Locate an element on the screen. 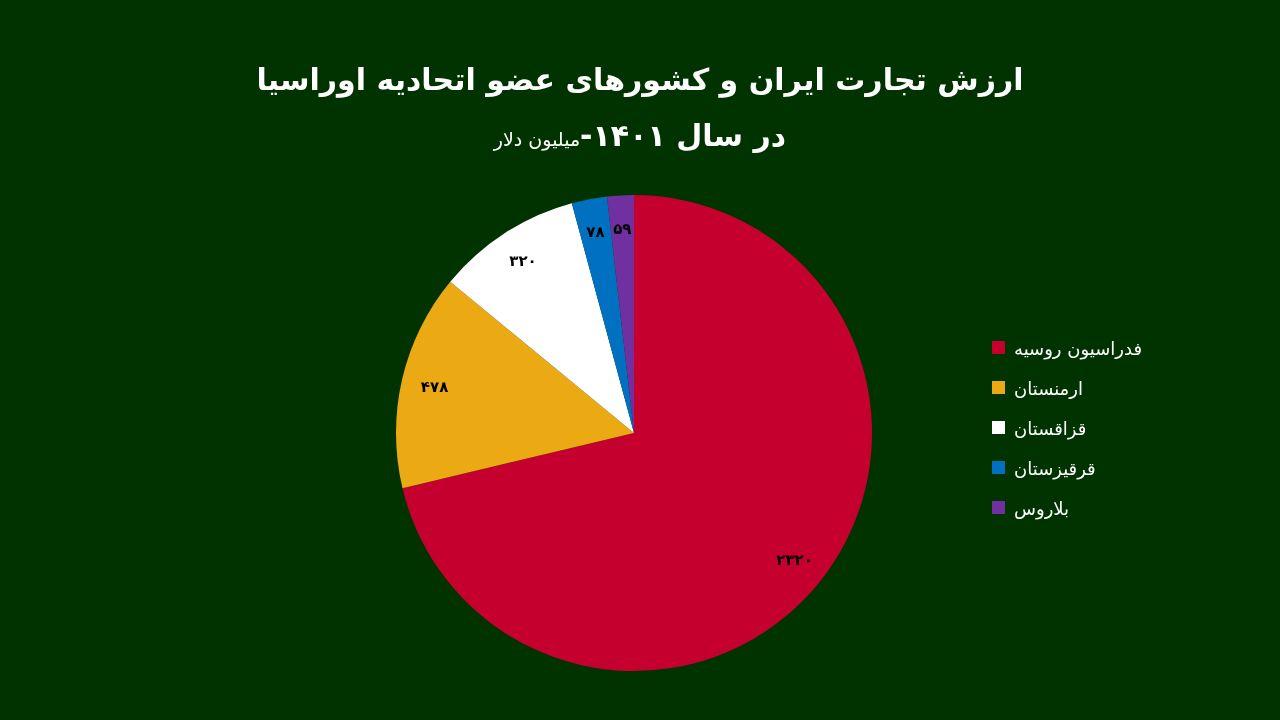 The image size is (1280, 720). legend-label: بلاروس is located at coordinates (1042, 508).